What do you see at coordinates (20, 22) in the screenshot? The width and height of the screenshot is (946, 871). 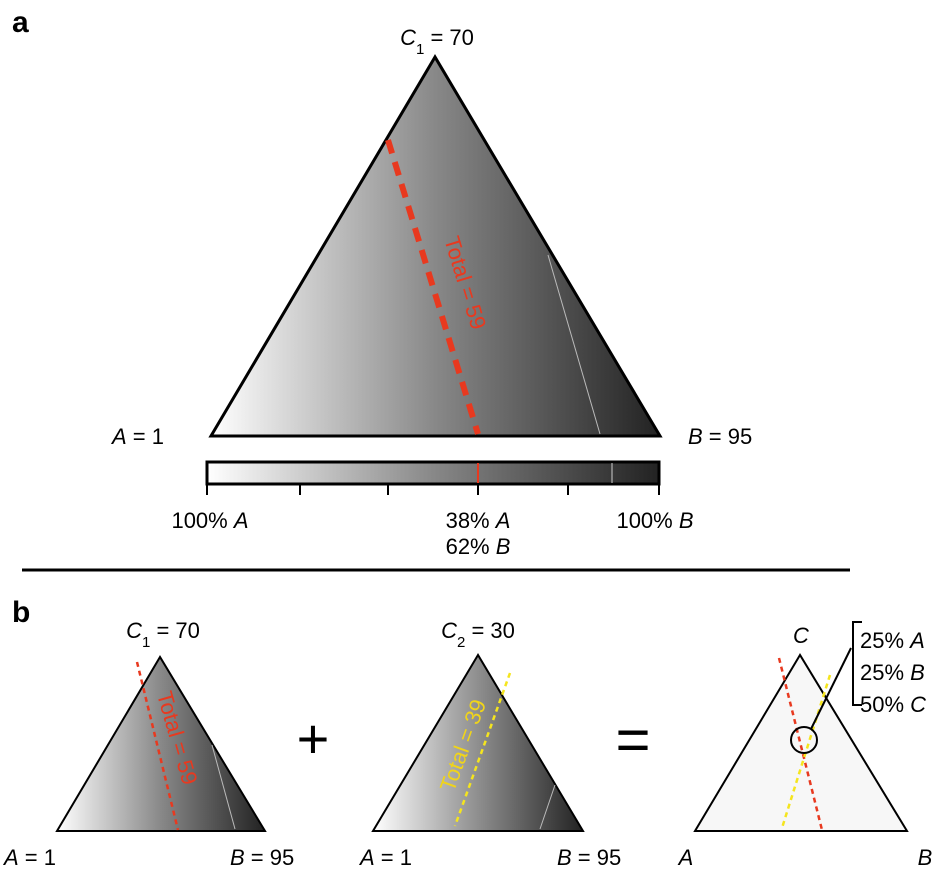 I see `panel-letter: a` at bounding box center [20, 22].